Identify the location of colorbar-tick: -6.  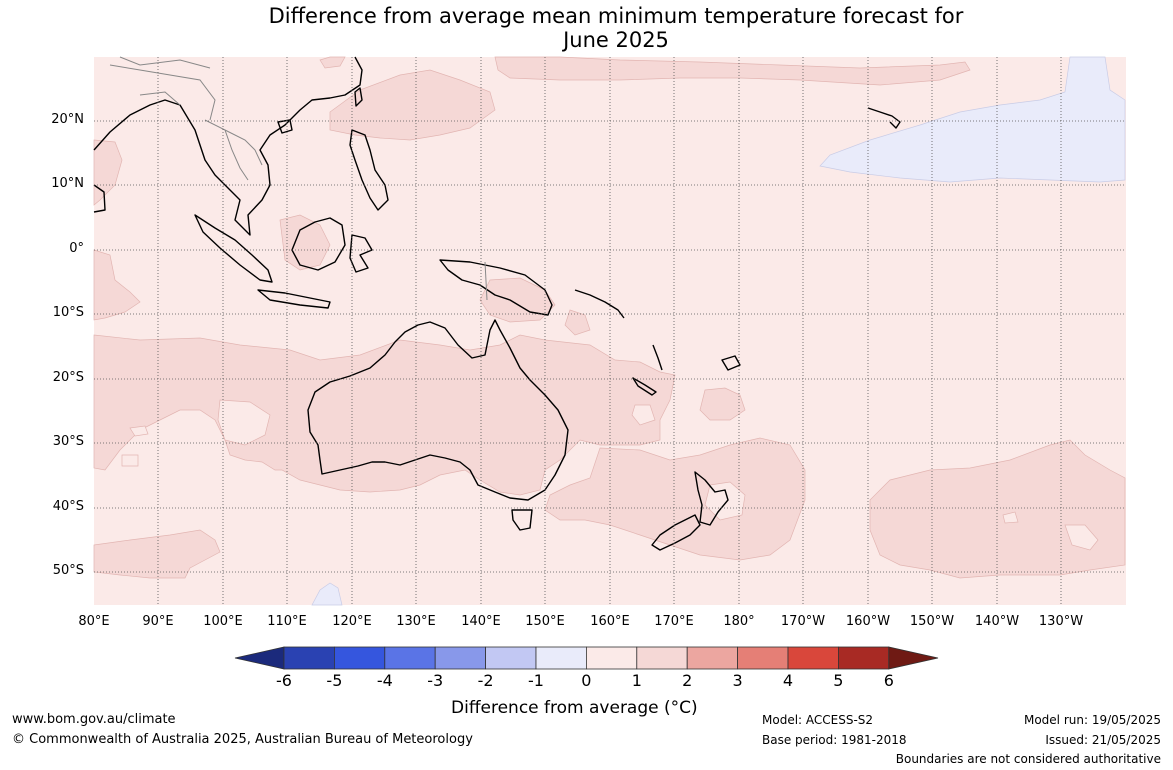
(284, 680).